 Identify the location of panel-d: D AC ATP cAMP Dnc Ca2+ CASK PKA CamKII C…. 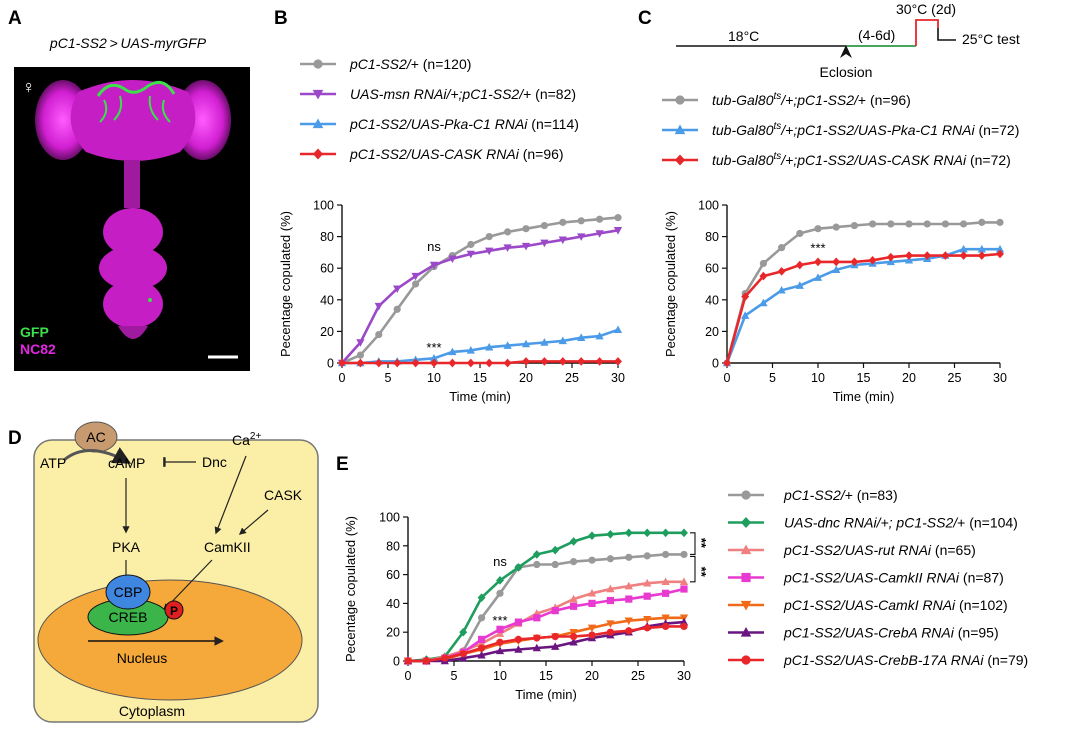
(163, 572).